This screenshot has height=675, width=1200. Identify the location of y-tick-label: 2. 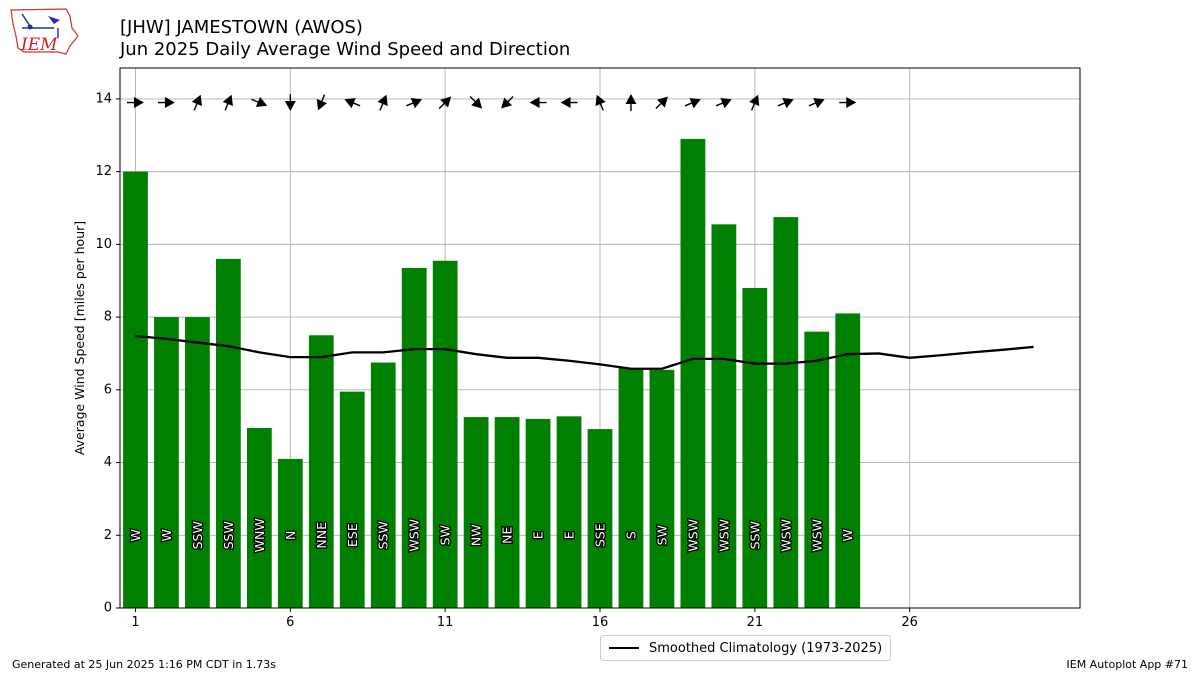
(108, 535).